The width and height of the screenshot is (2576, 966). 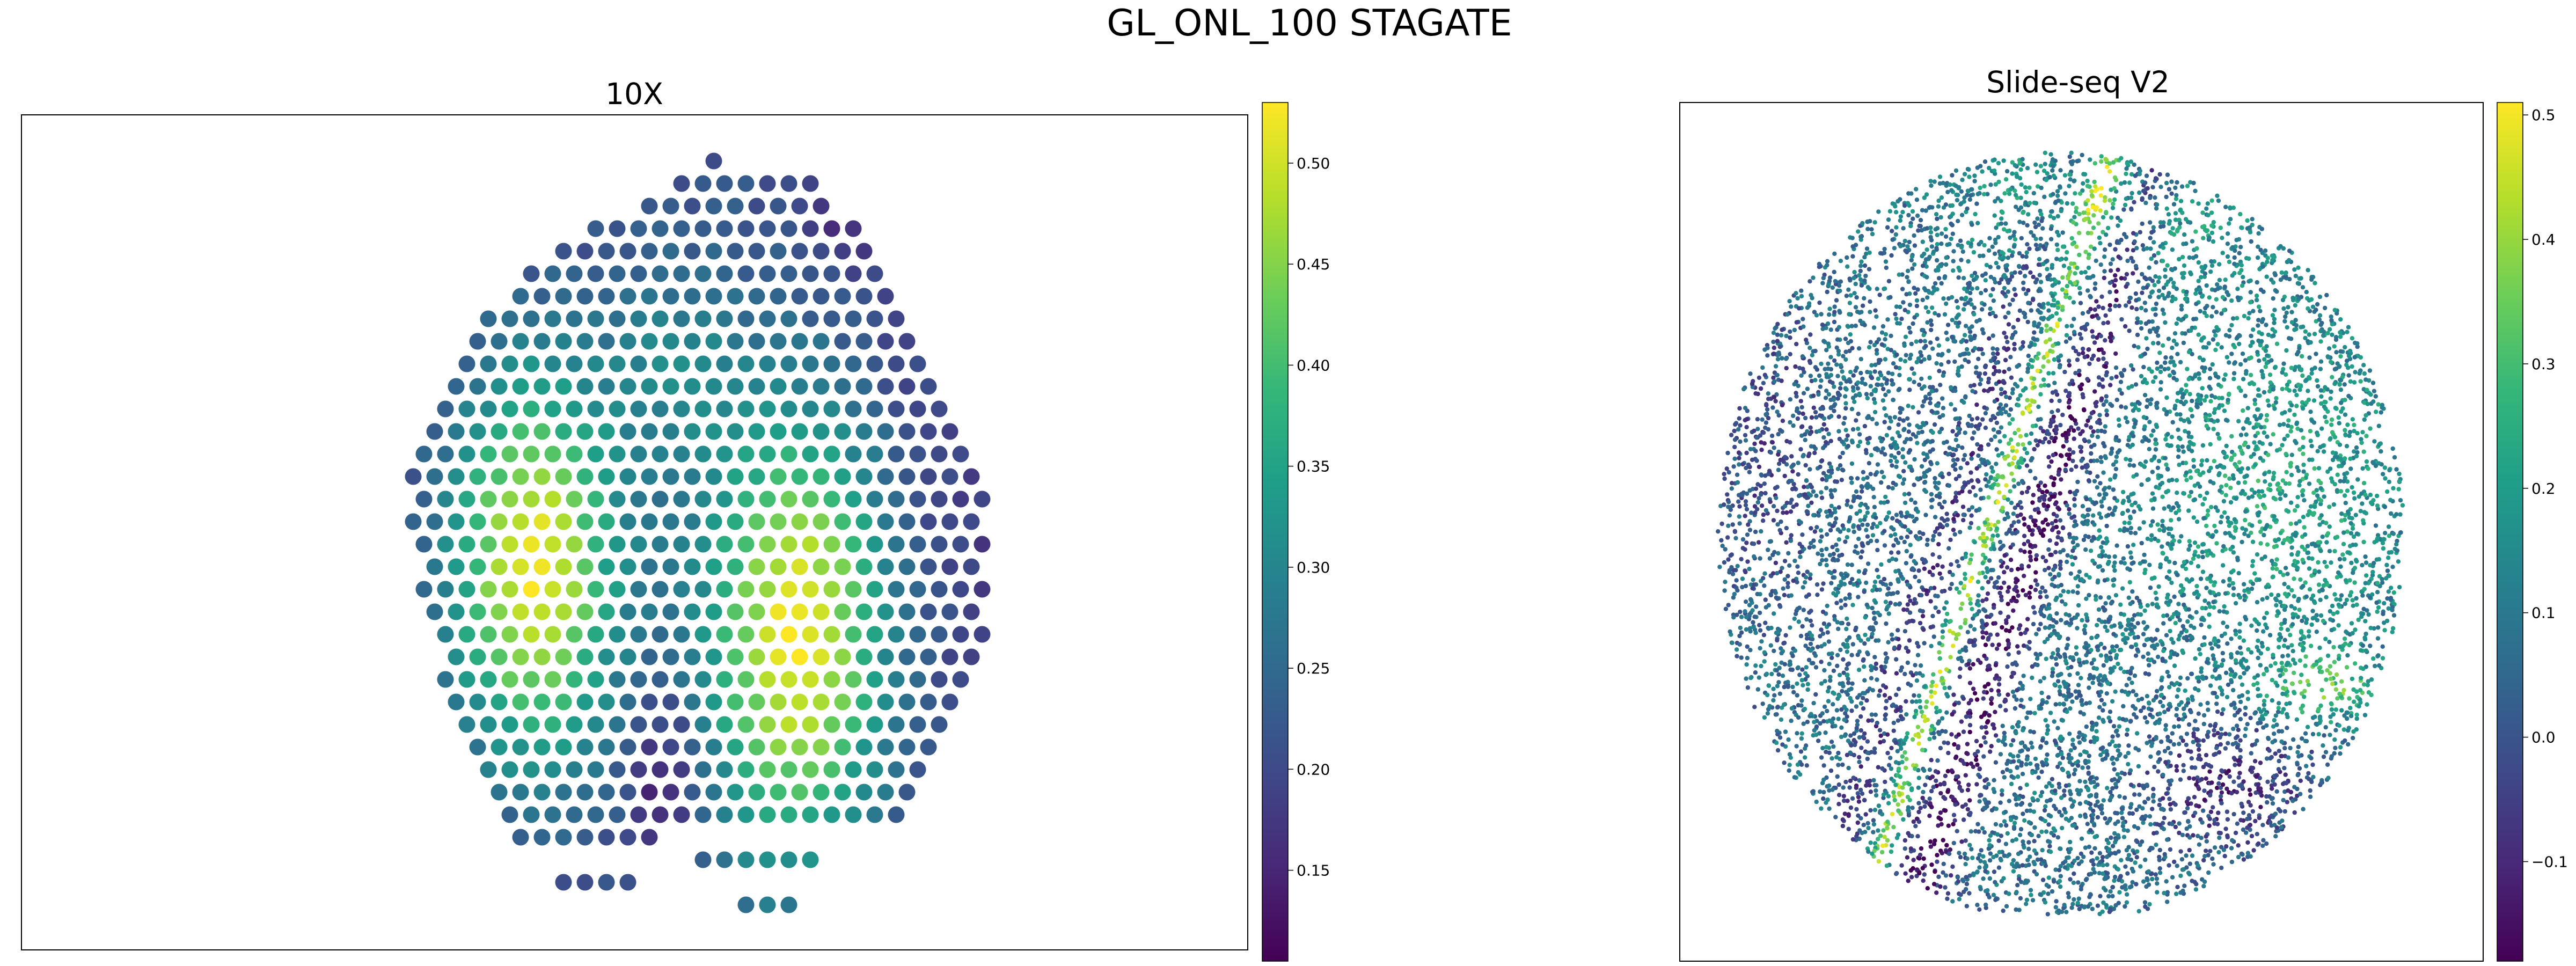 I want to click on colorbar-frame-10x, so click(x=1275, y=532).